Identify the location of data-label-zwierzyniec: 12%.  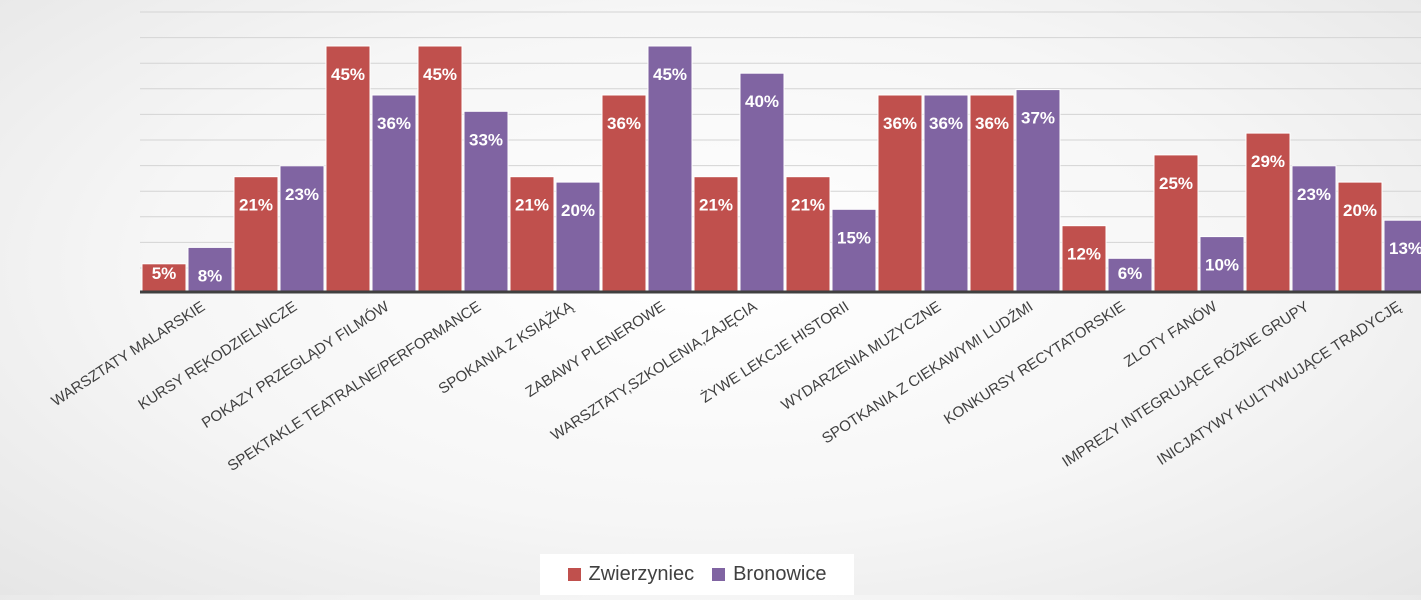
(1084, 254).